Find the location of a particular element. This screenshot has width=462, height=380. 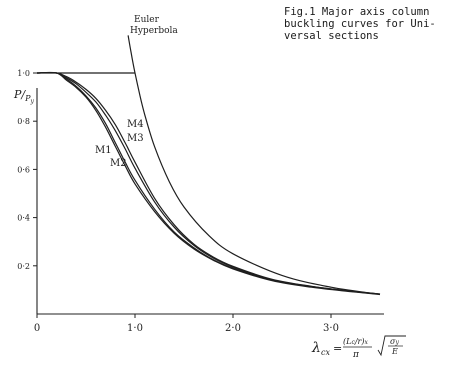

m1-label: M1 is located at coordinates (103, 150).